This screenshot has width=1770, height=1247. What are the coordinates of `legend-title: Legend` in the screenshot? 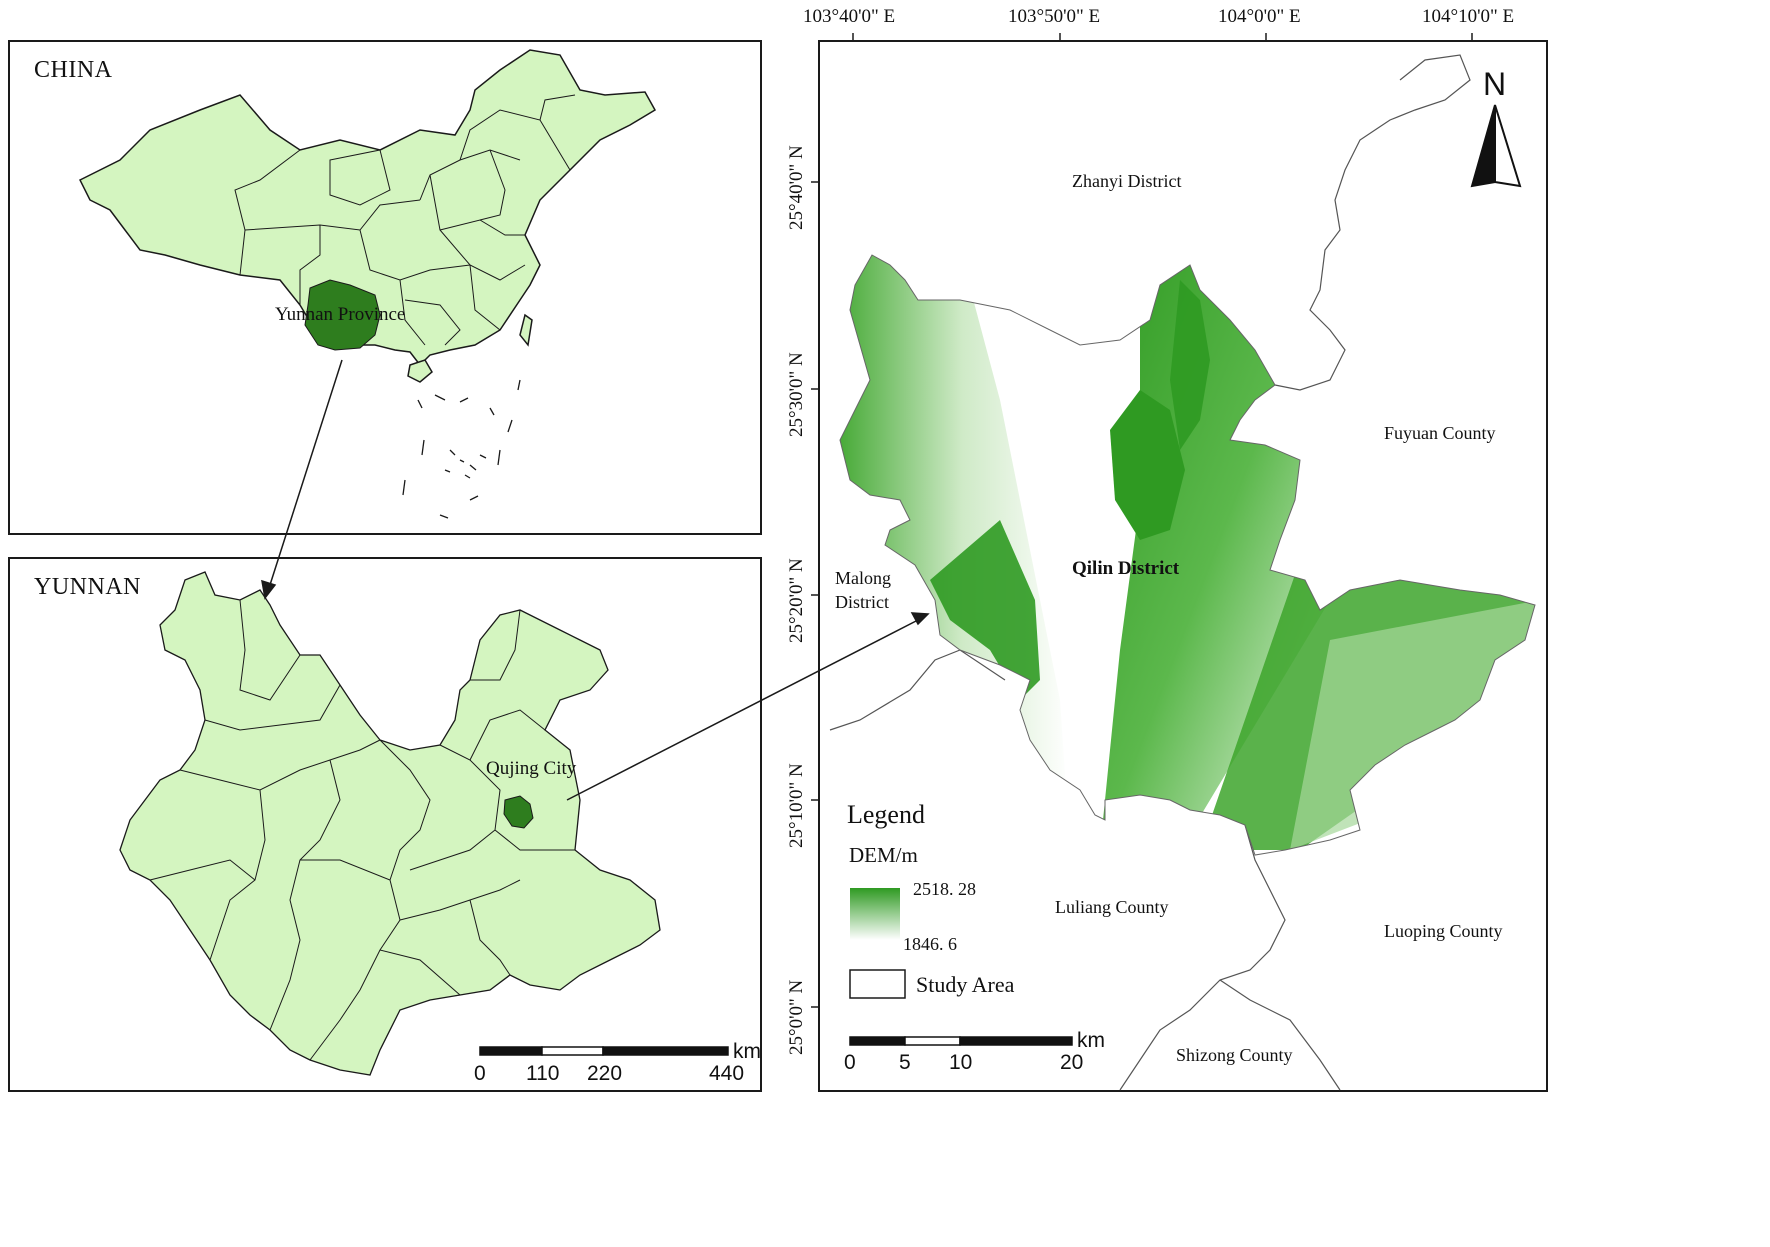 It's located at (886, 814).